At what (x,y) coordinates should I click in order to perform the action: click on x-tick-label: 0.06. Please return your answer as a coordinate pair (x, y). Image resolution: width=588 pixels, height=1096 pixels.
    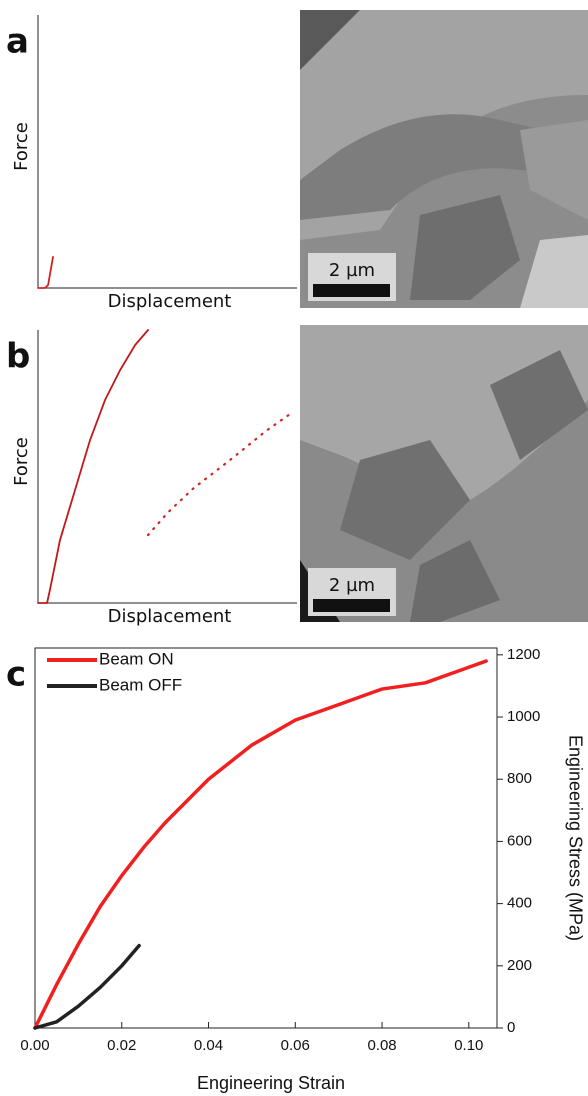
    Looking at the image, I should click on (295, 1045).